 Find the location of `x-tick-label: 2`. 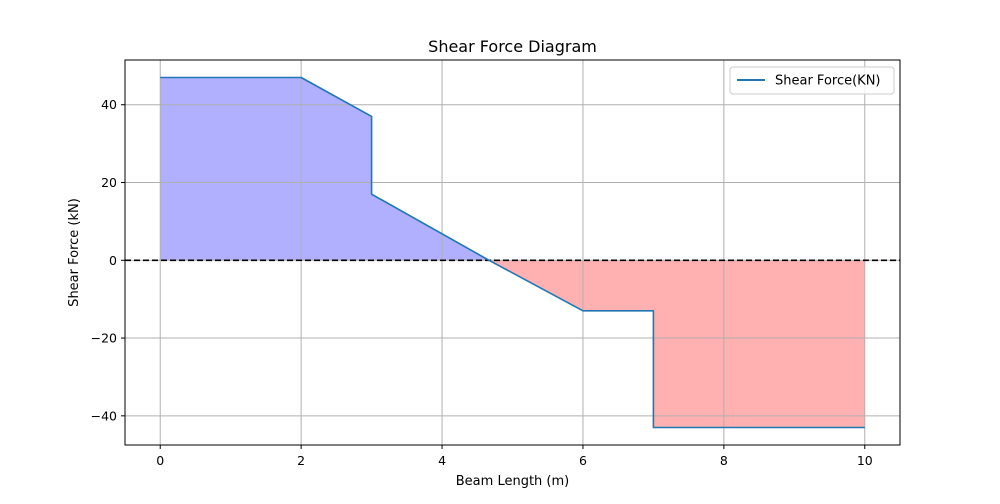

x-tick-label: 2 is located at coordinates (301, 460).